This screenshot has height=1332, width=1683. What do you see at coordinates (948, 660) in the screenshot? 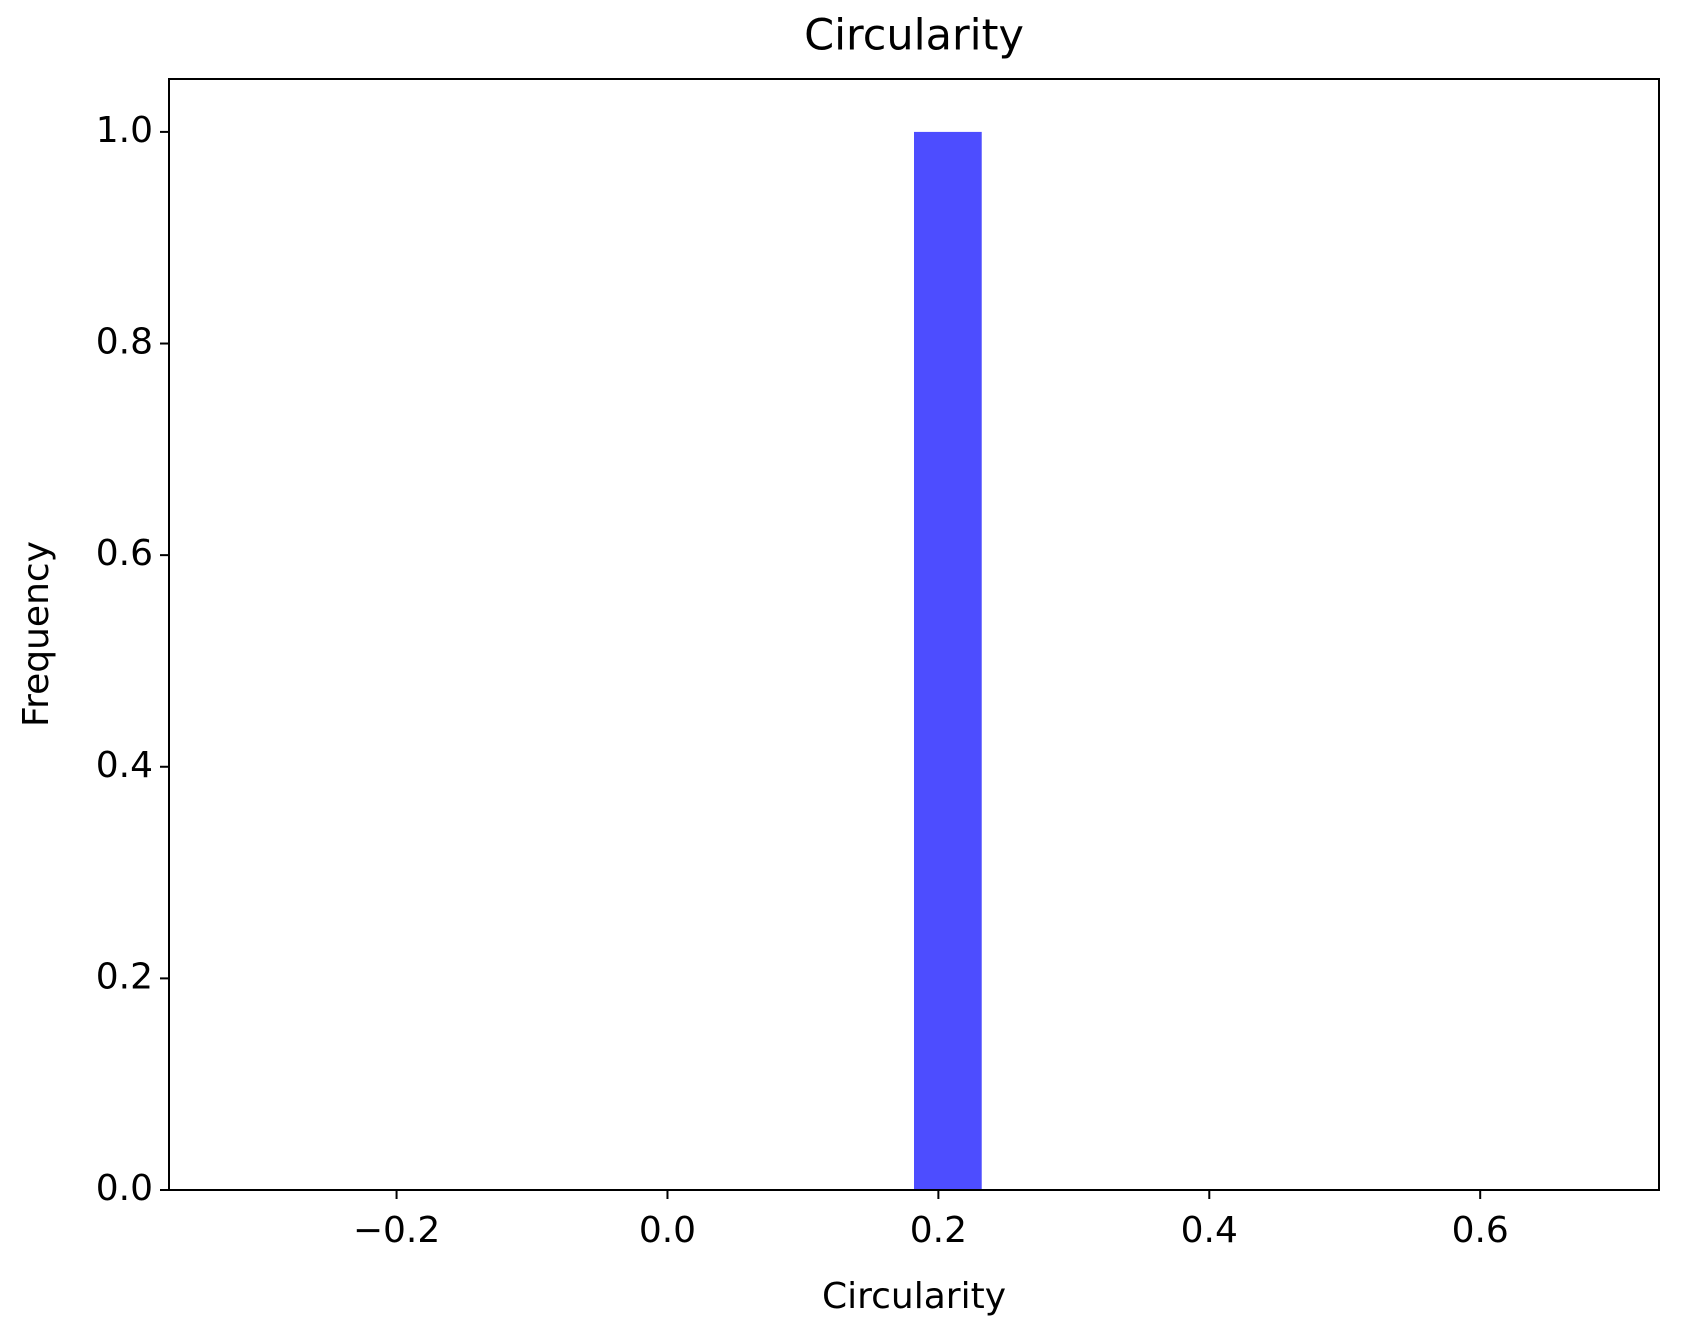
I see `bar` at bounding box center [948, 660].